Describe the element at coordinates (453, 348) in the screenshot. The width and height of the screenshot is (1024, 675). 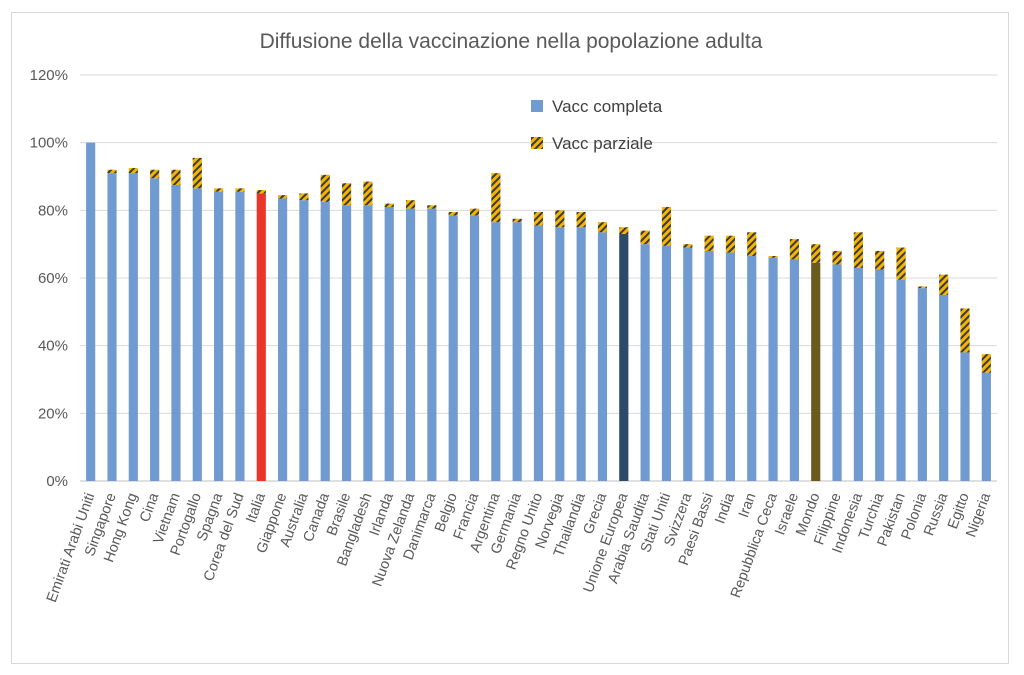
I see `bar-completa-belgio` at that location.